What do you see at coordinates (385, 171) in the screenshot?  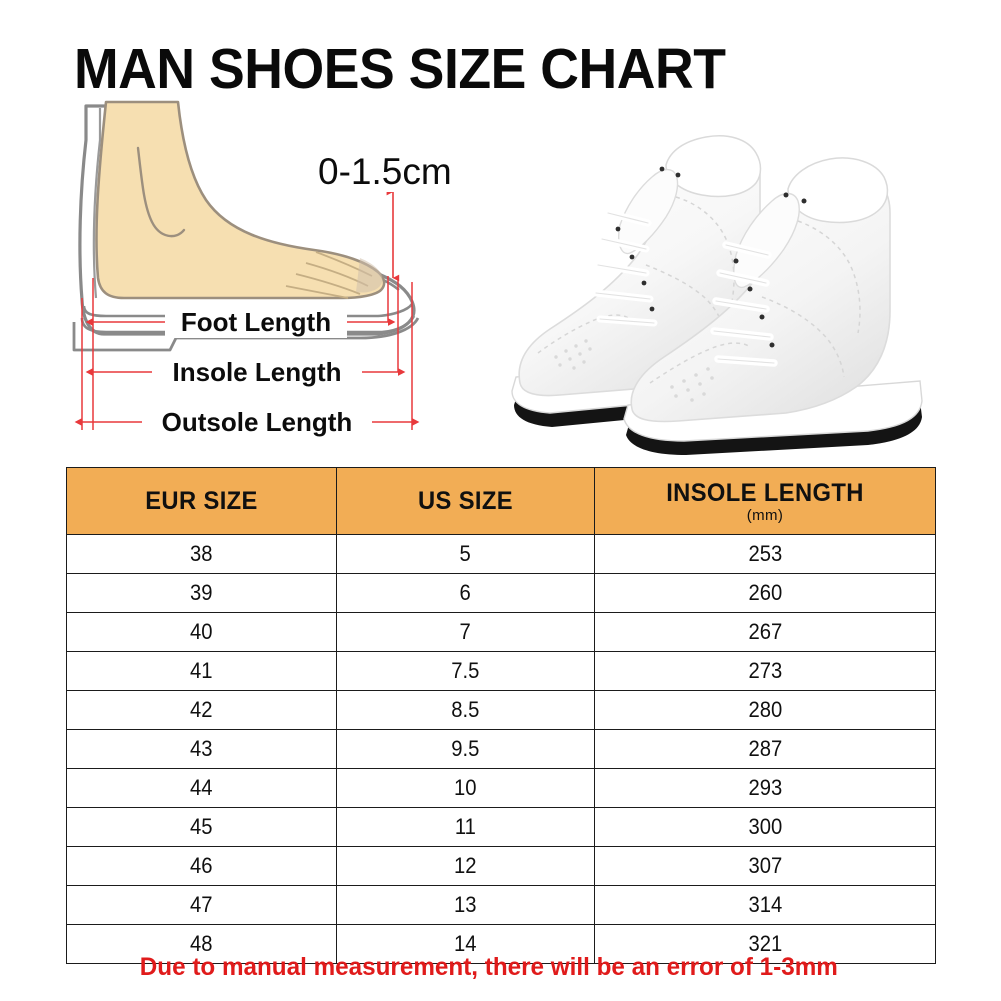 I see `toe-gap-label: 0-1.5cm` at bounding box center [385, 171].